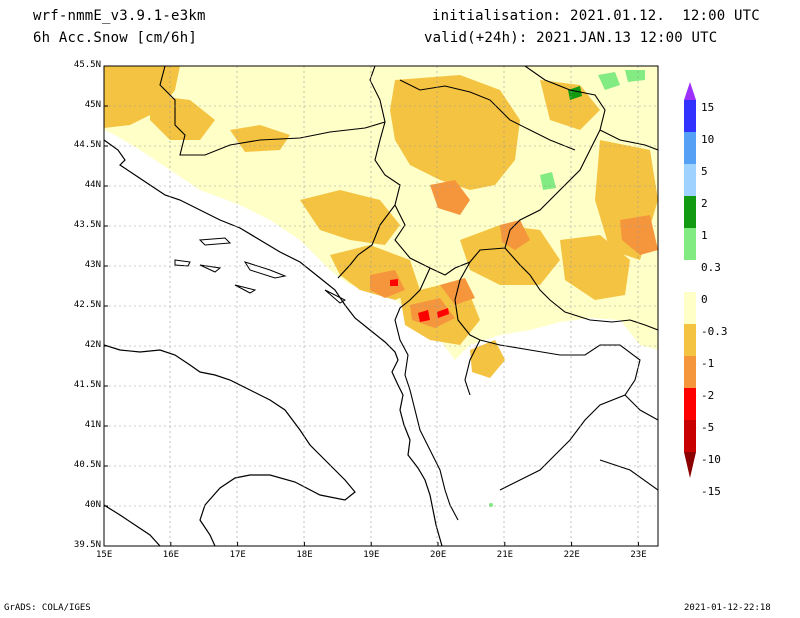 This screenshot has height=618, width=800. I want to click on colorbar-label: -5, so click(708, 427).